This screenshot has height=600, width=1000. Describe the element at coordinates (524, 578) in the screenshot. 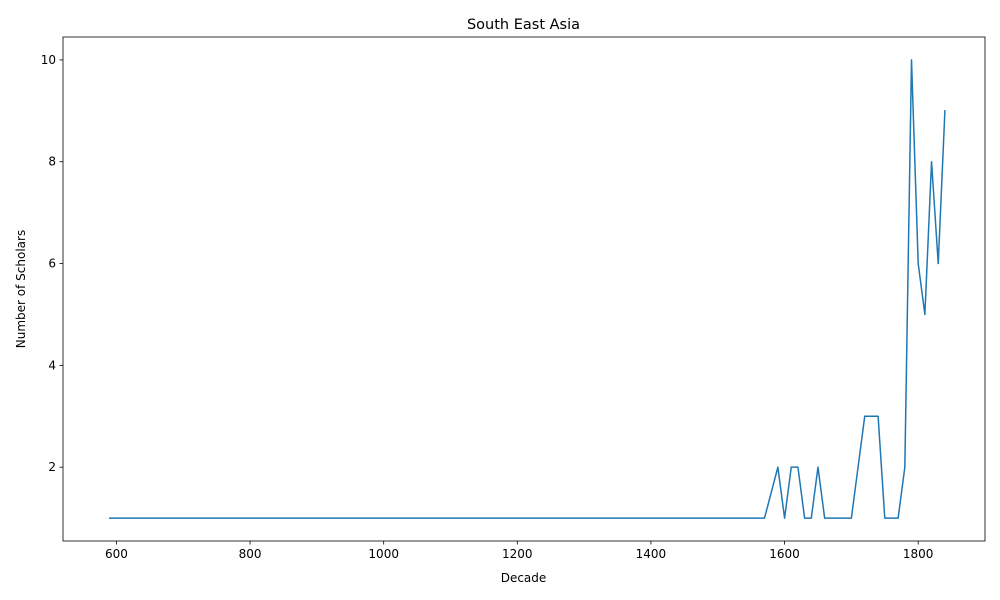

I see `x-axis-label: Decade` at that location.